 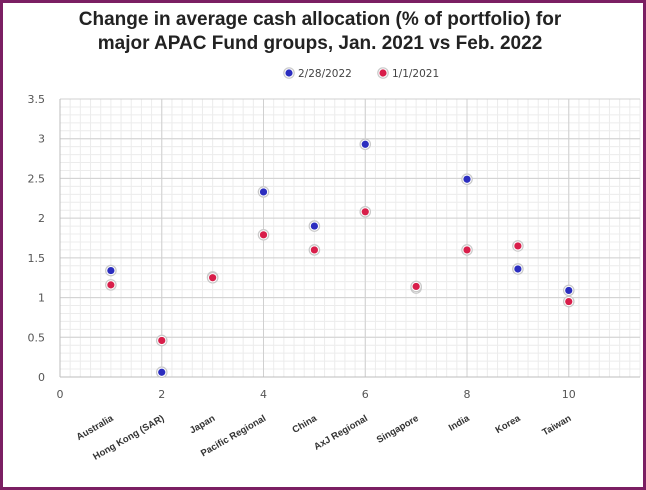 I want to click on category-label: Singapore, so click(x=398, y=429).